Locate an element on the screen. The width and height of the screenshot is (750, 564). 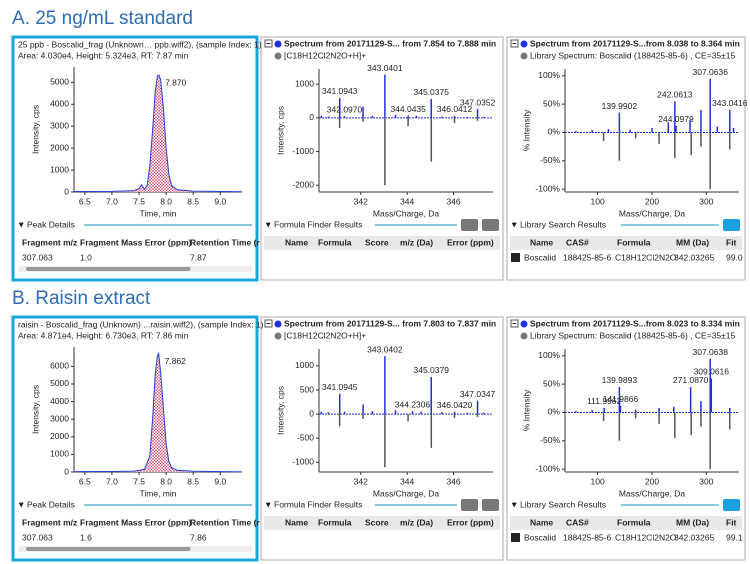
cell: 1.6 is located at coordinates (86, 537).